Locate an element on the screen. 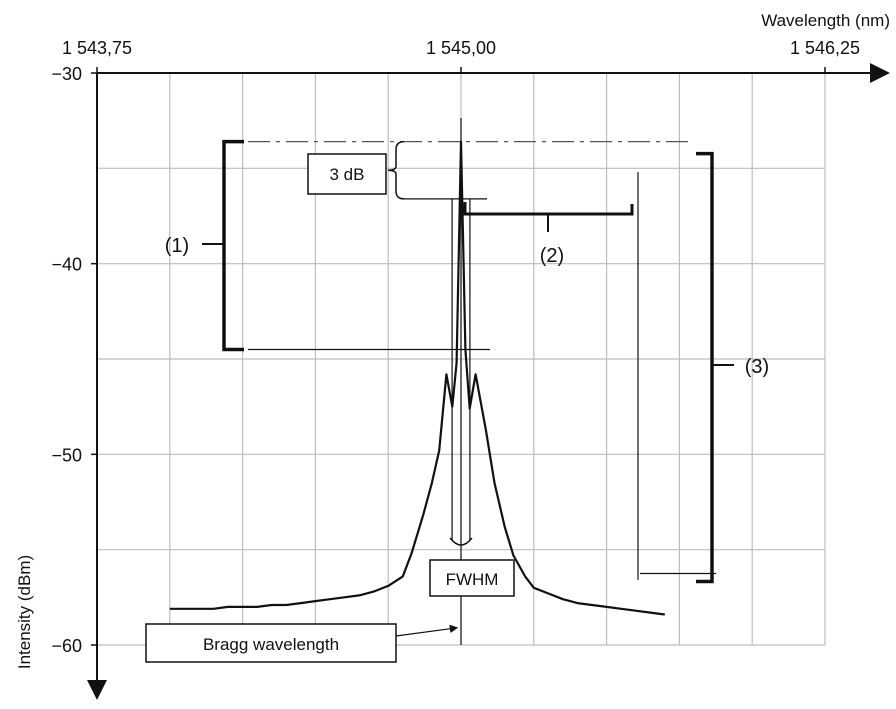 This screenshot has width=896, height=709. bragg-arrow is located at coordinates (427, 630).